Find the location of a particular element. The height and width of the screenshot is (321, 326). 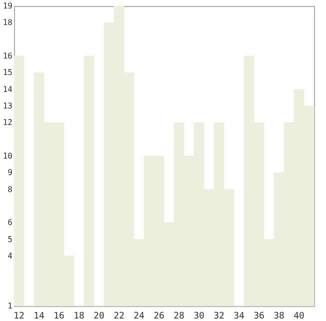

x-tick-label: 40 is located at coordinates (299, 316).